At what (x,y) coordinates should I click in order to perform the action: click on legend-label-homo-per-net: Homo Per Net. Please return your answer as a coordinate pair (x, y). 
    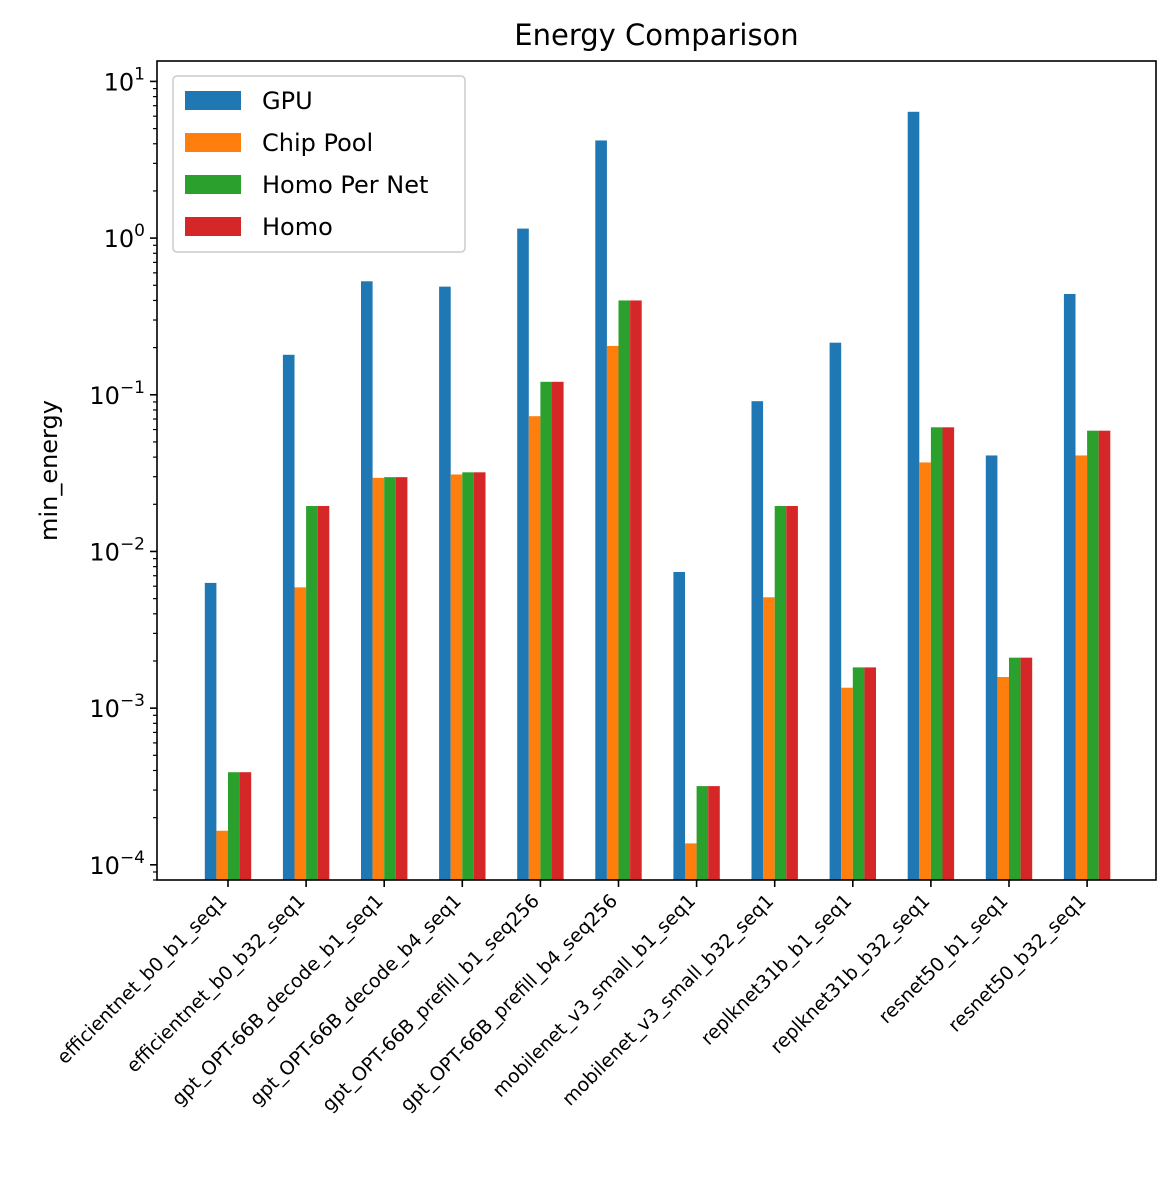
    Looking at the image, I should click on (345, 185).